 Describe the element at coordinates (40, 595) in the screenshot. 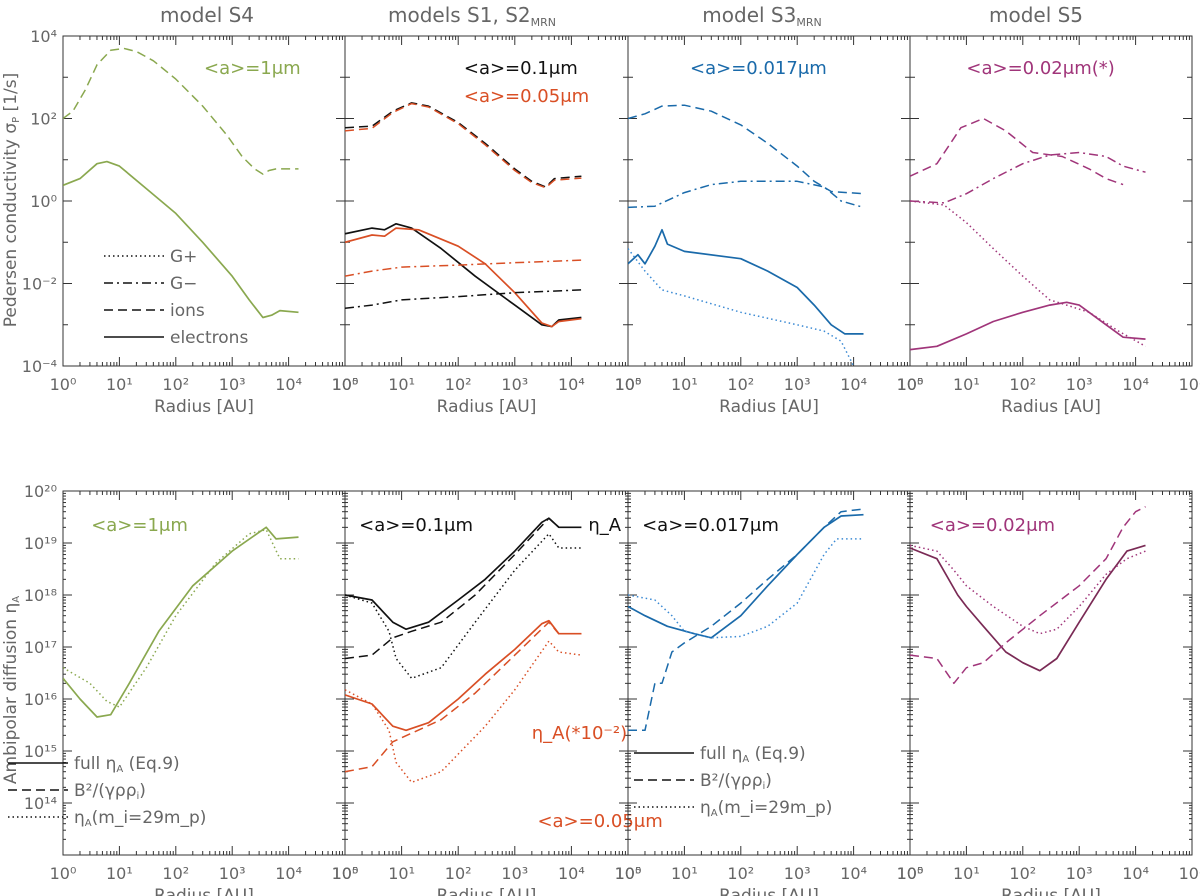

I see `y-tick-label: 10¹⁸` at that location.